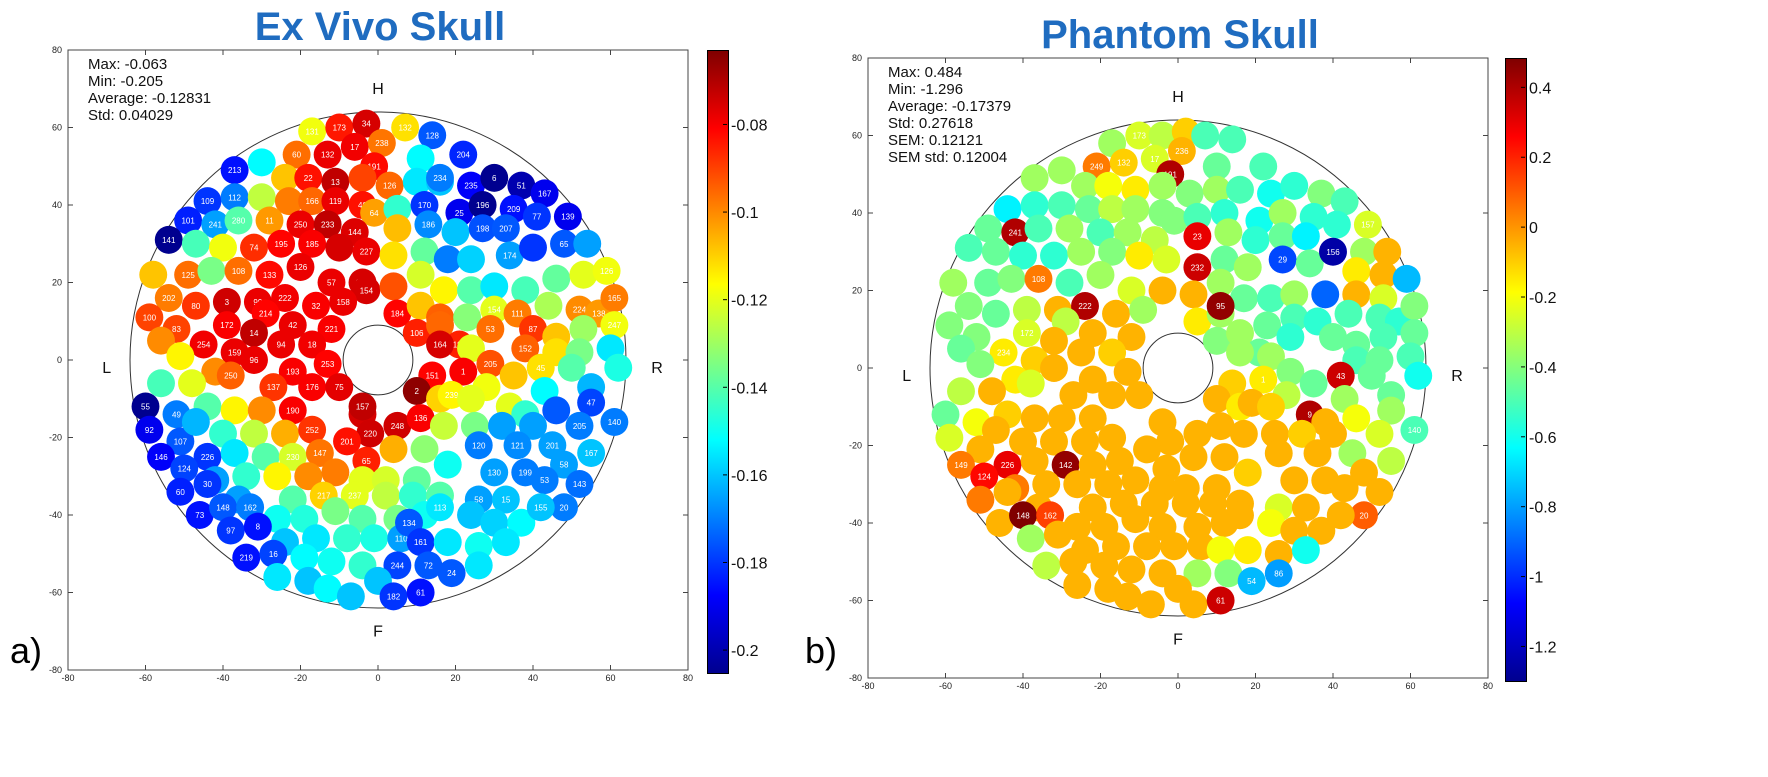 Image resolution: width=1768 pixels, height=777 pixels. Describe the element at coordinates (355, 232) in the screenshot. I see `point-label: 144` at that location.